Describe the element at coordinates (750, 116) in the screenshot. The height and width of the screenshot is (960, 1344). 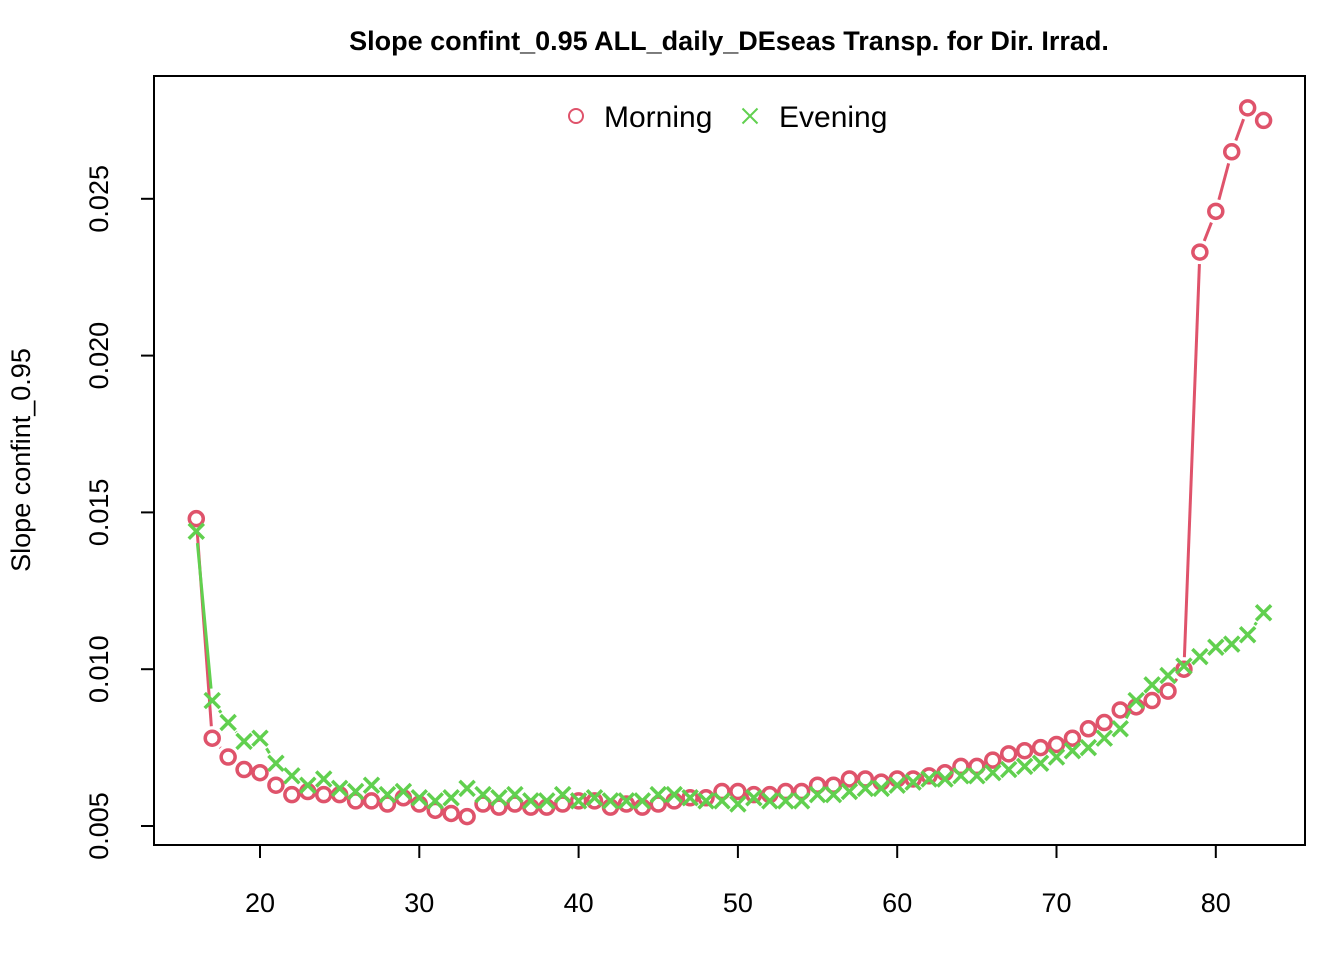
I see `legend-marker-evening` at that location.